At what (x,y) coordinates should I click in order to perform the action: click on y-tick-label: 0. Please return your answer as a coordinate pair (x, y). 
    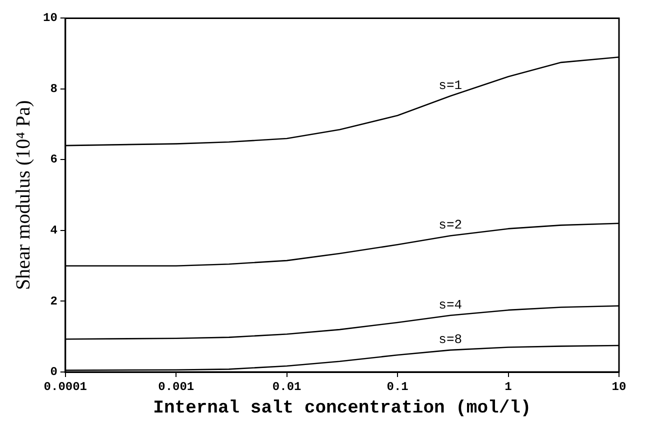
    Looking at the image, I should click on (54, 372).